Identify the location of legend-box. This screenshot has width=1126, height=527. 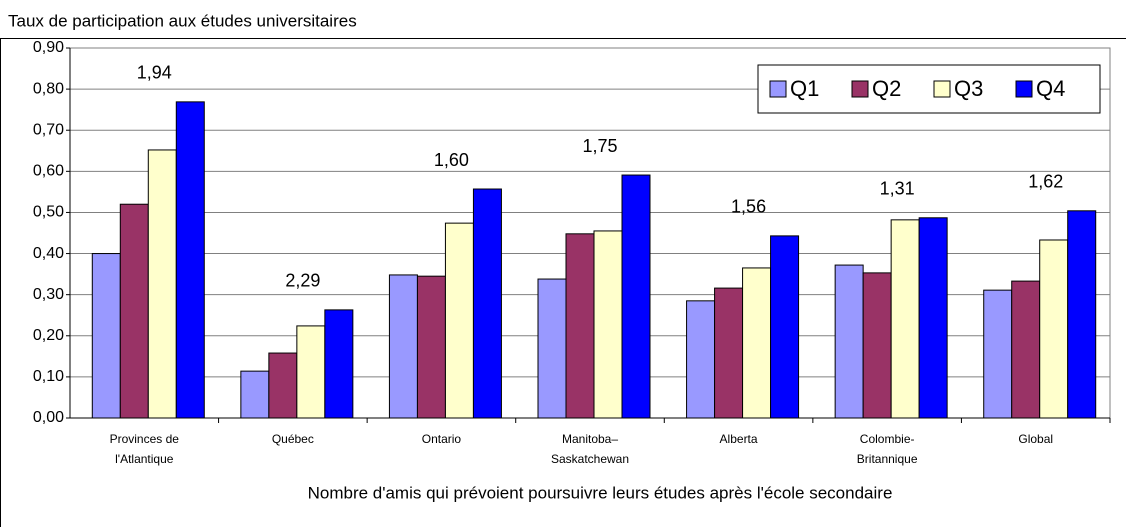
(929, 89).